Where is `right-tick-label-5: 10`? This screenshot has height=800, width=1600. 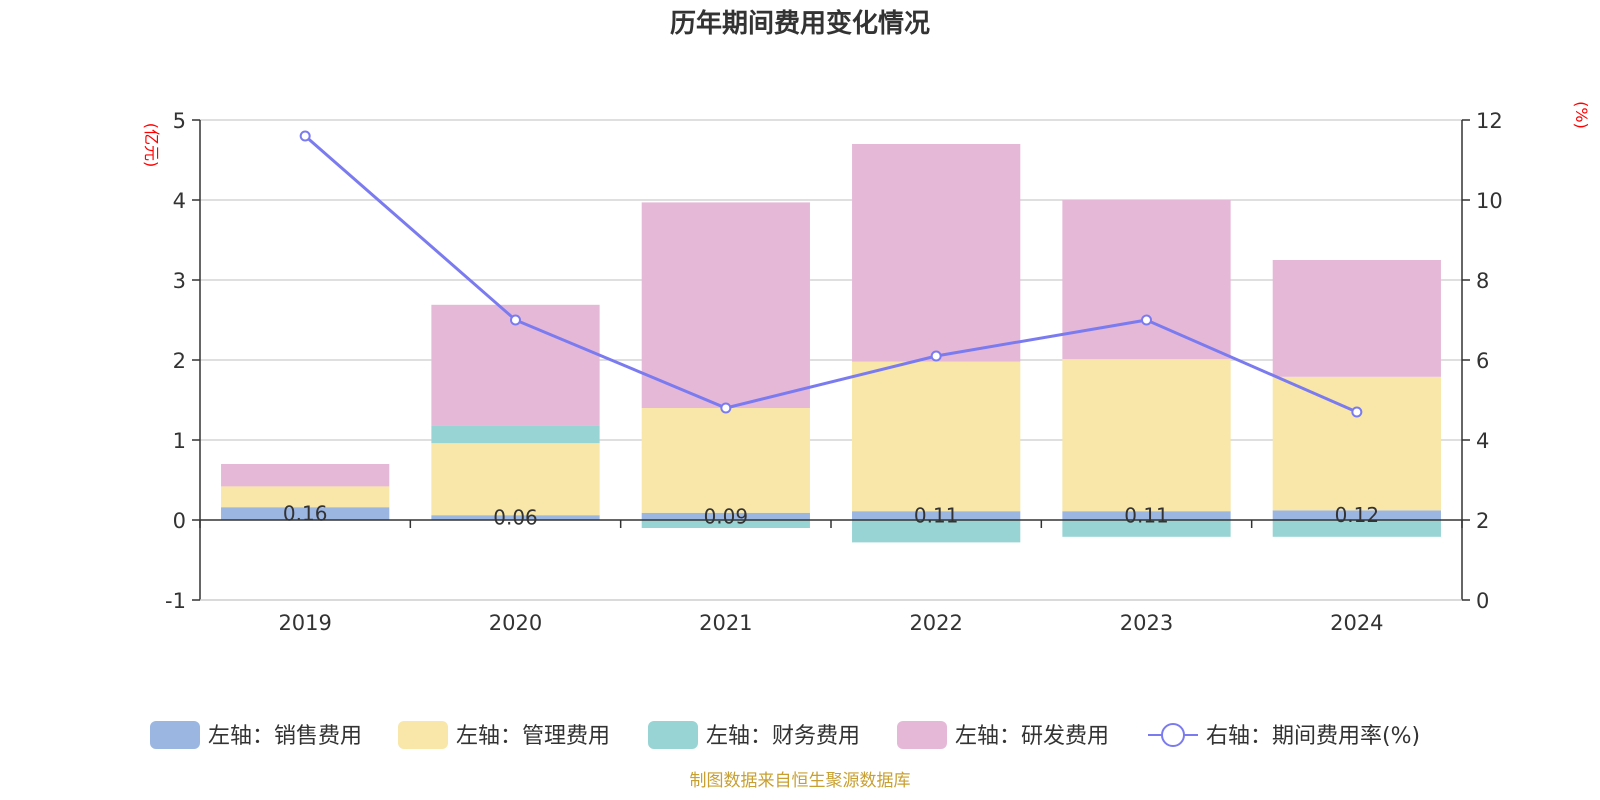 right-tick-label-5: 10 is located at coordinates (1489, 201).